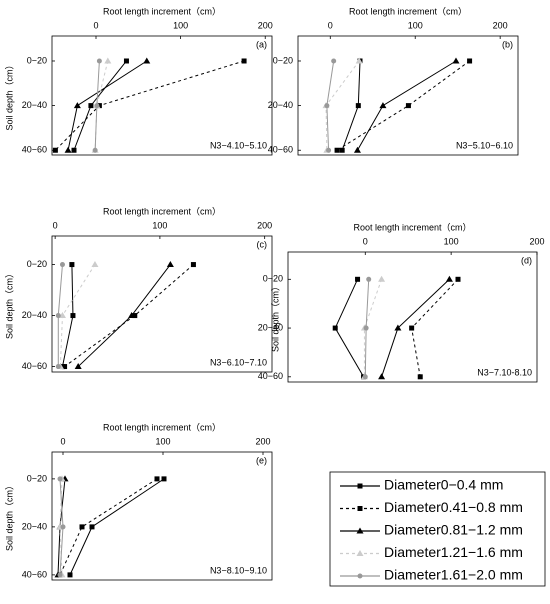  Describe the element at coordinates (484, 145) in the screenshot. I see `annotation: N3−5.10~6.10` at that location.